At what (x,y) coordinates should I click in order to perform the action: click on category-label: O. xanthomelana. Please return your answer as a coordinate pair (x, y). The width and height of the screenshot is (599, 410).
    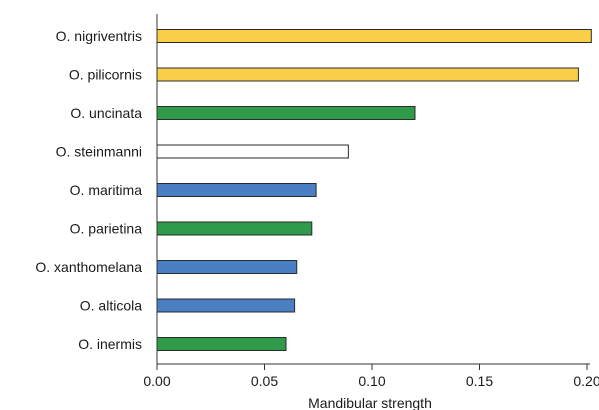
    Looking at the image, I should click on (88, 267).